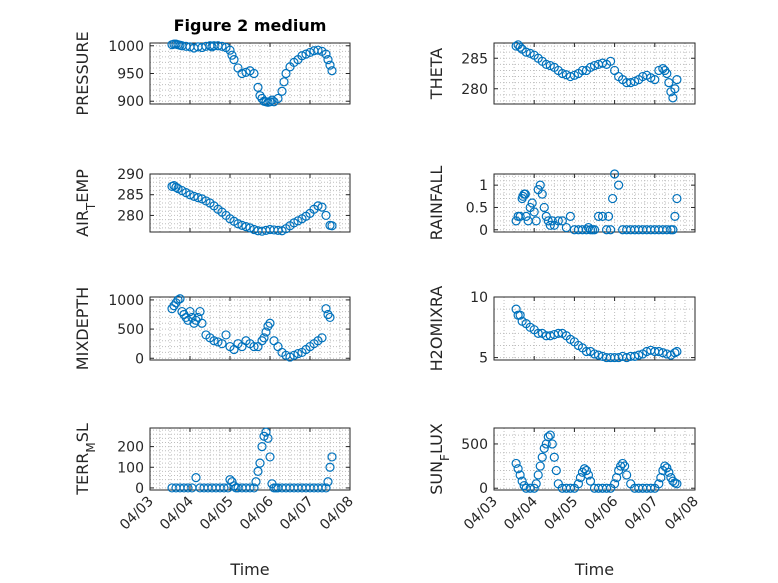 This screenshot has height=583, width=778. Describe the element at coordinates (212, 73) in the screenshot. I see `subplot-pressure: 900 950 1000 PRESSURE` at that location.